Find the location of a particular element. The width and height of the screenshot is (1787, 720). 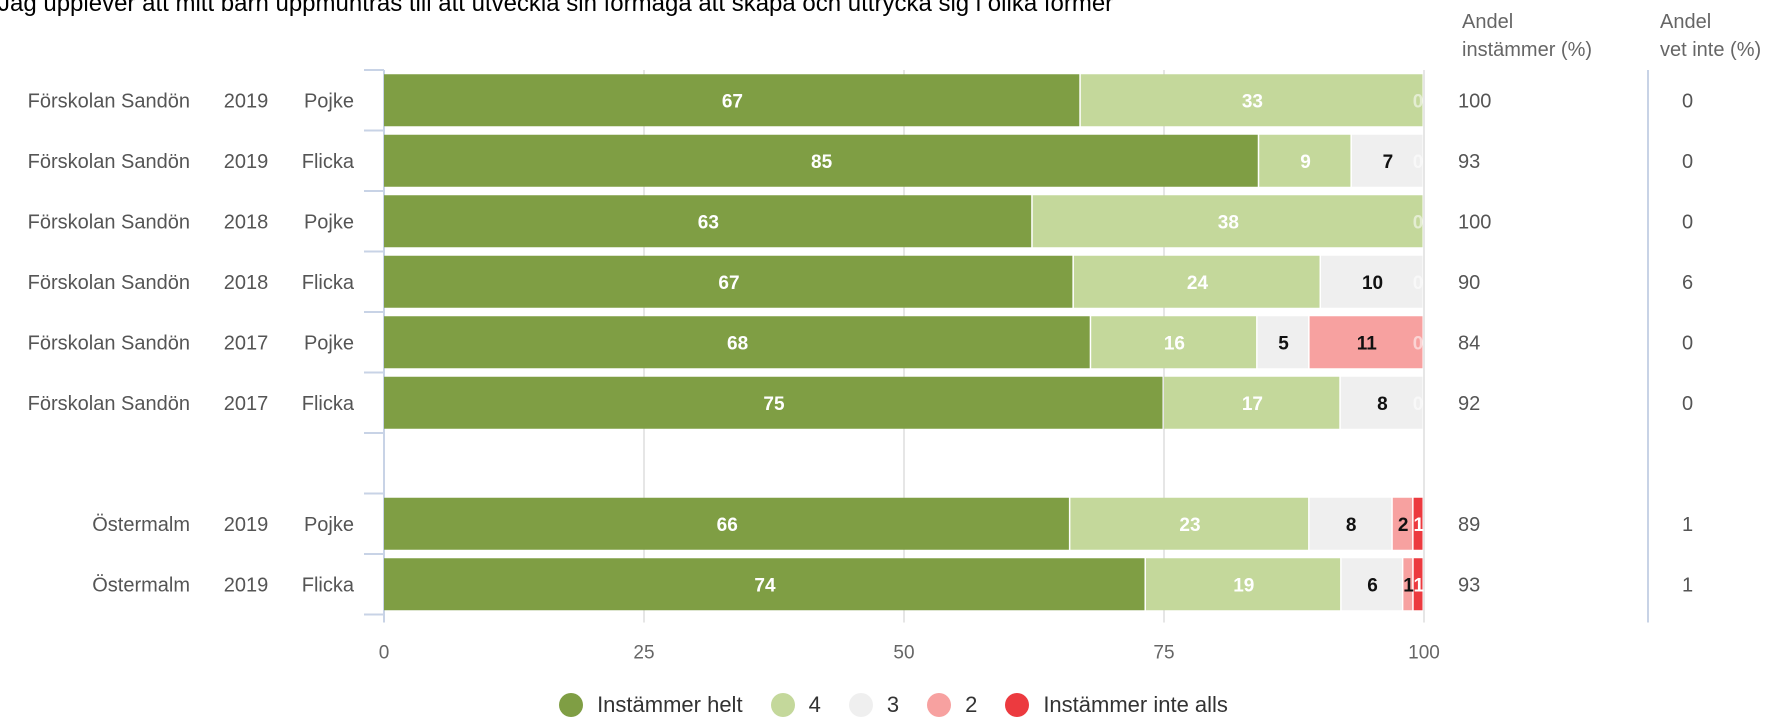

segment-value-label: 24 is located at coordinates (1198, 283).